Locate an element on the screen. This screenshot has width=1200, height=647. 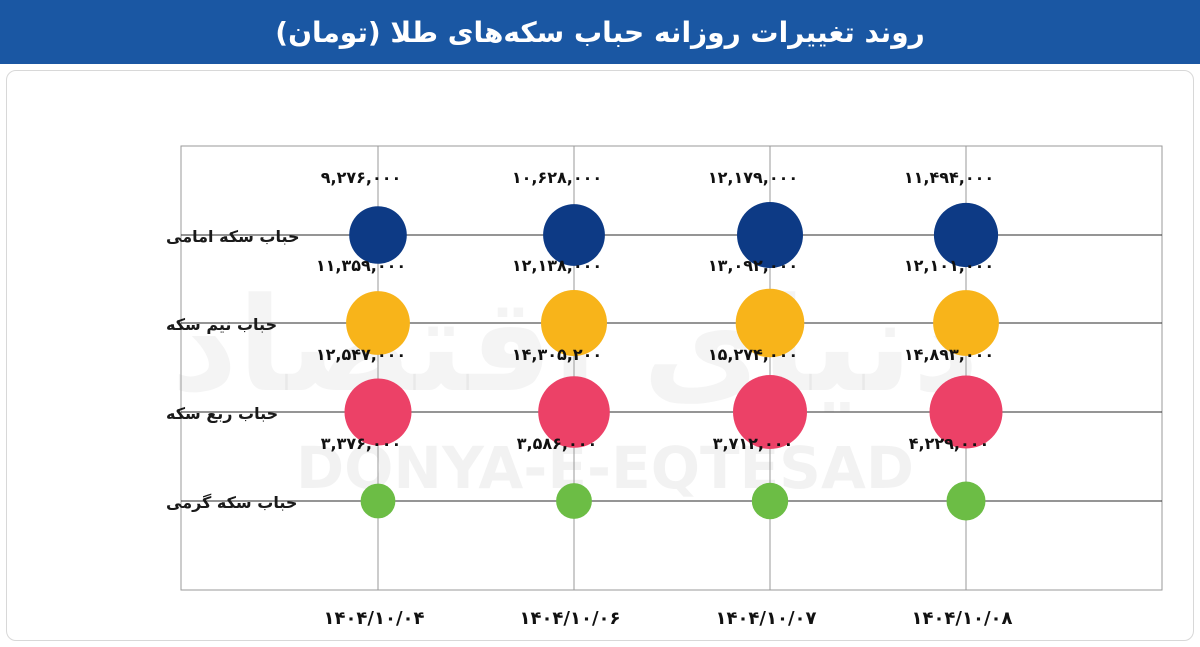
data-label: ۳,۳۷۶,۰۰۰ is located at coordinates (361, 443).